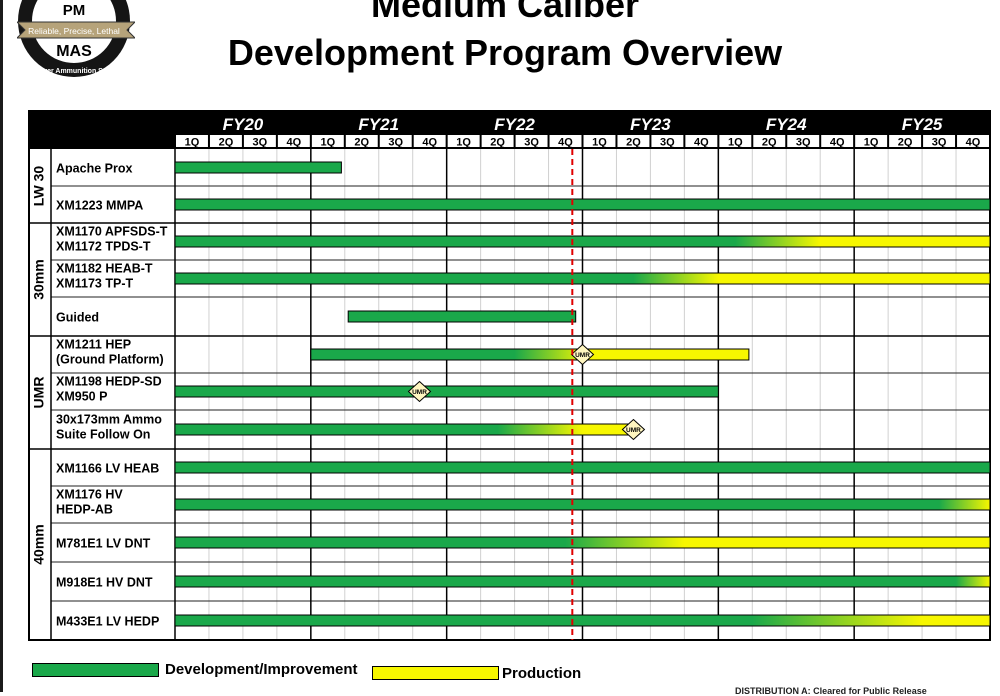 The image size is (1000, 696). Describe the element at coordinates (74, 10) in the screenshot. I see `svg-text: PM` at that location.